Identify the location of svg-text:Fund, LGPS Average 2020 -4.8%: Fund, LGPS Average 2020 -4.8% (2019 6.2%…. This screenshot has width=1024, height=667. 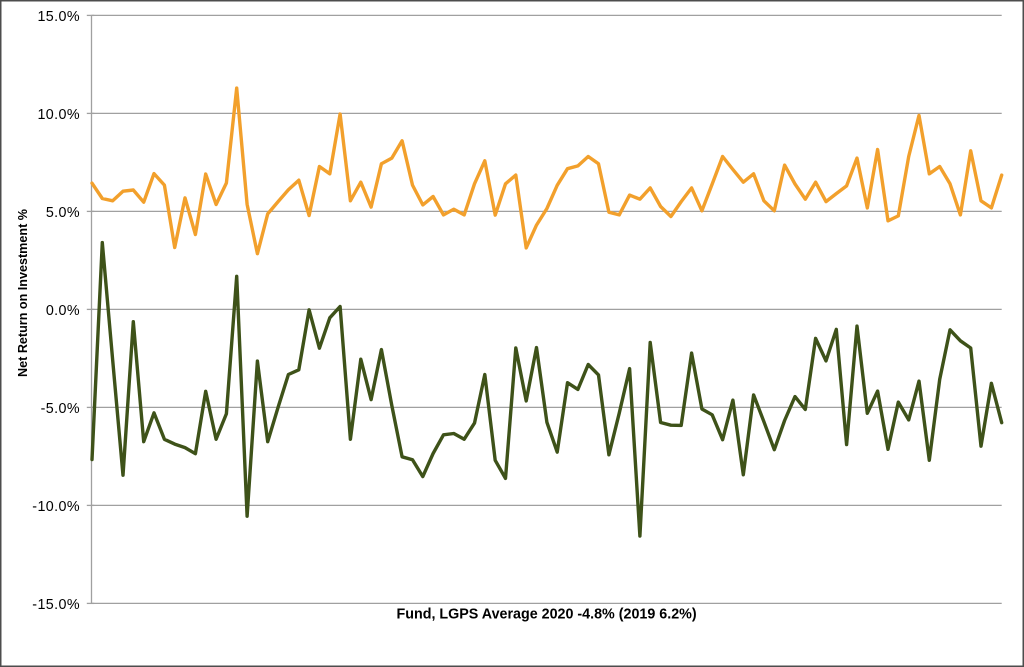
(547, 615).